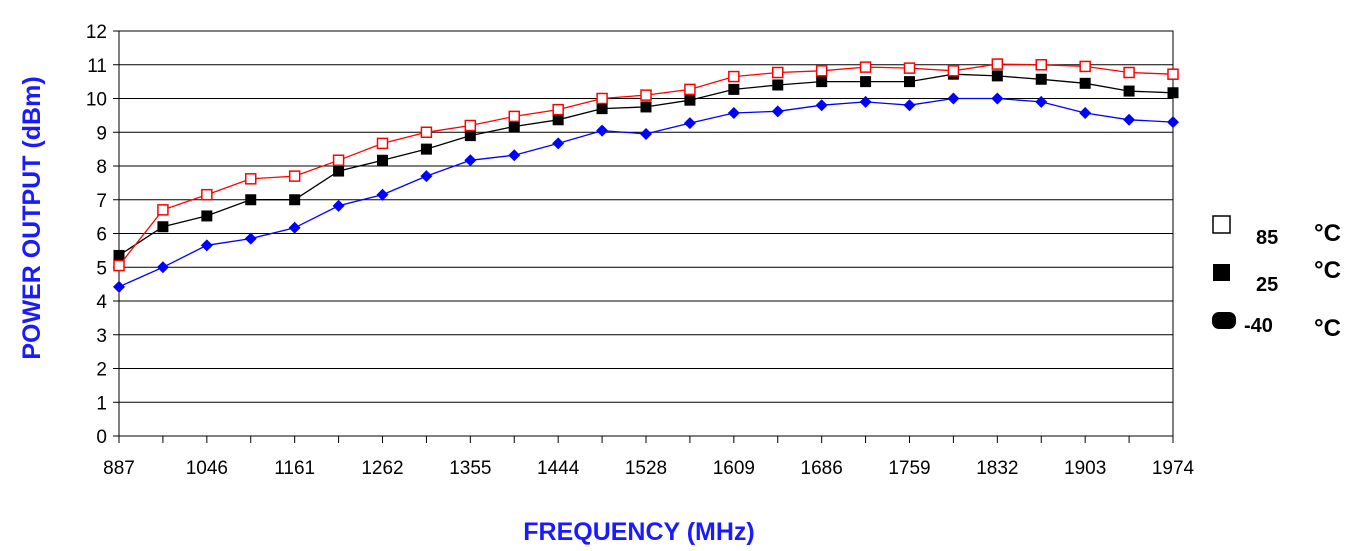 This screenshot has height=551, width=1369. I want to click on y-tick-label: 1, so click(101, 403).